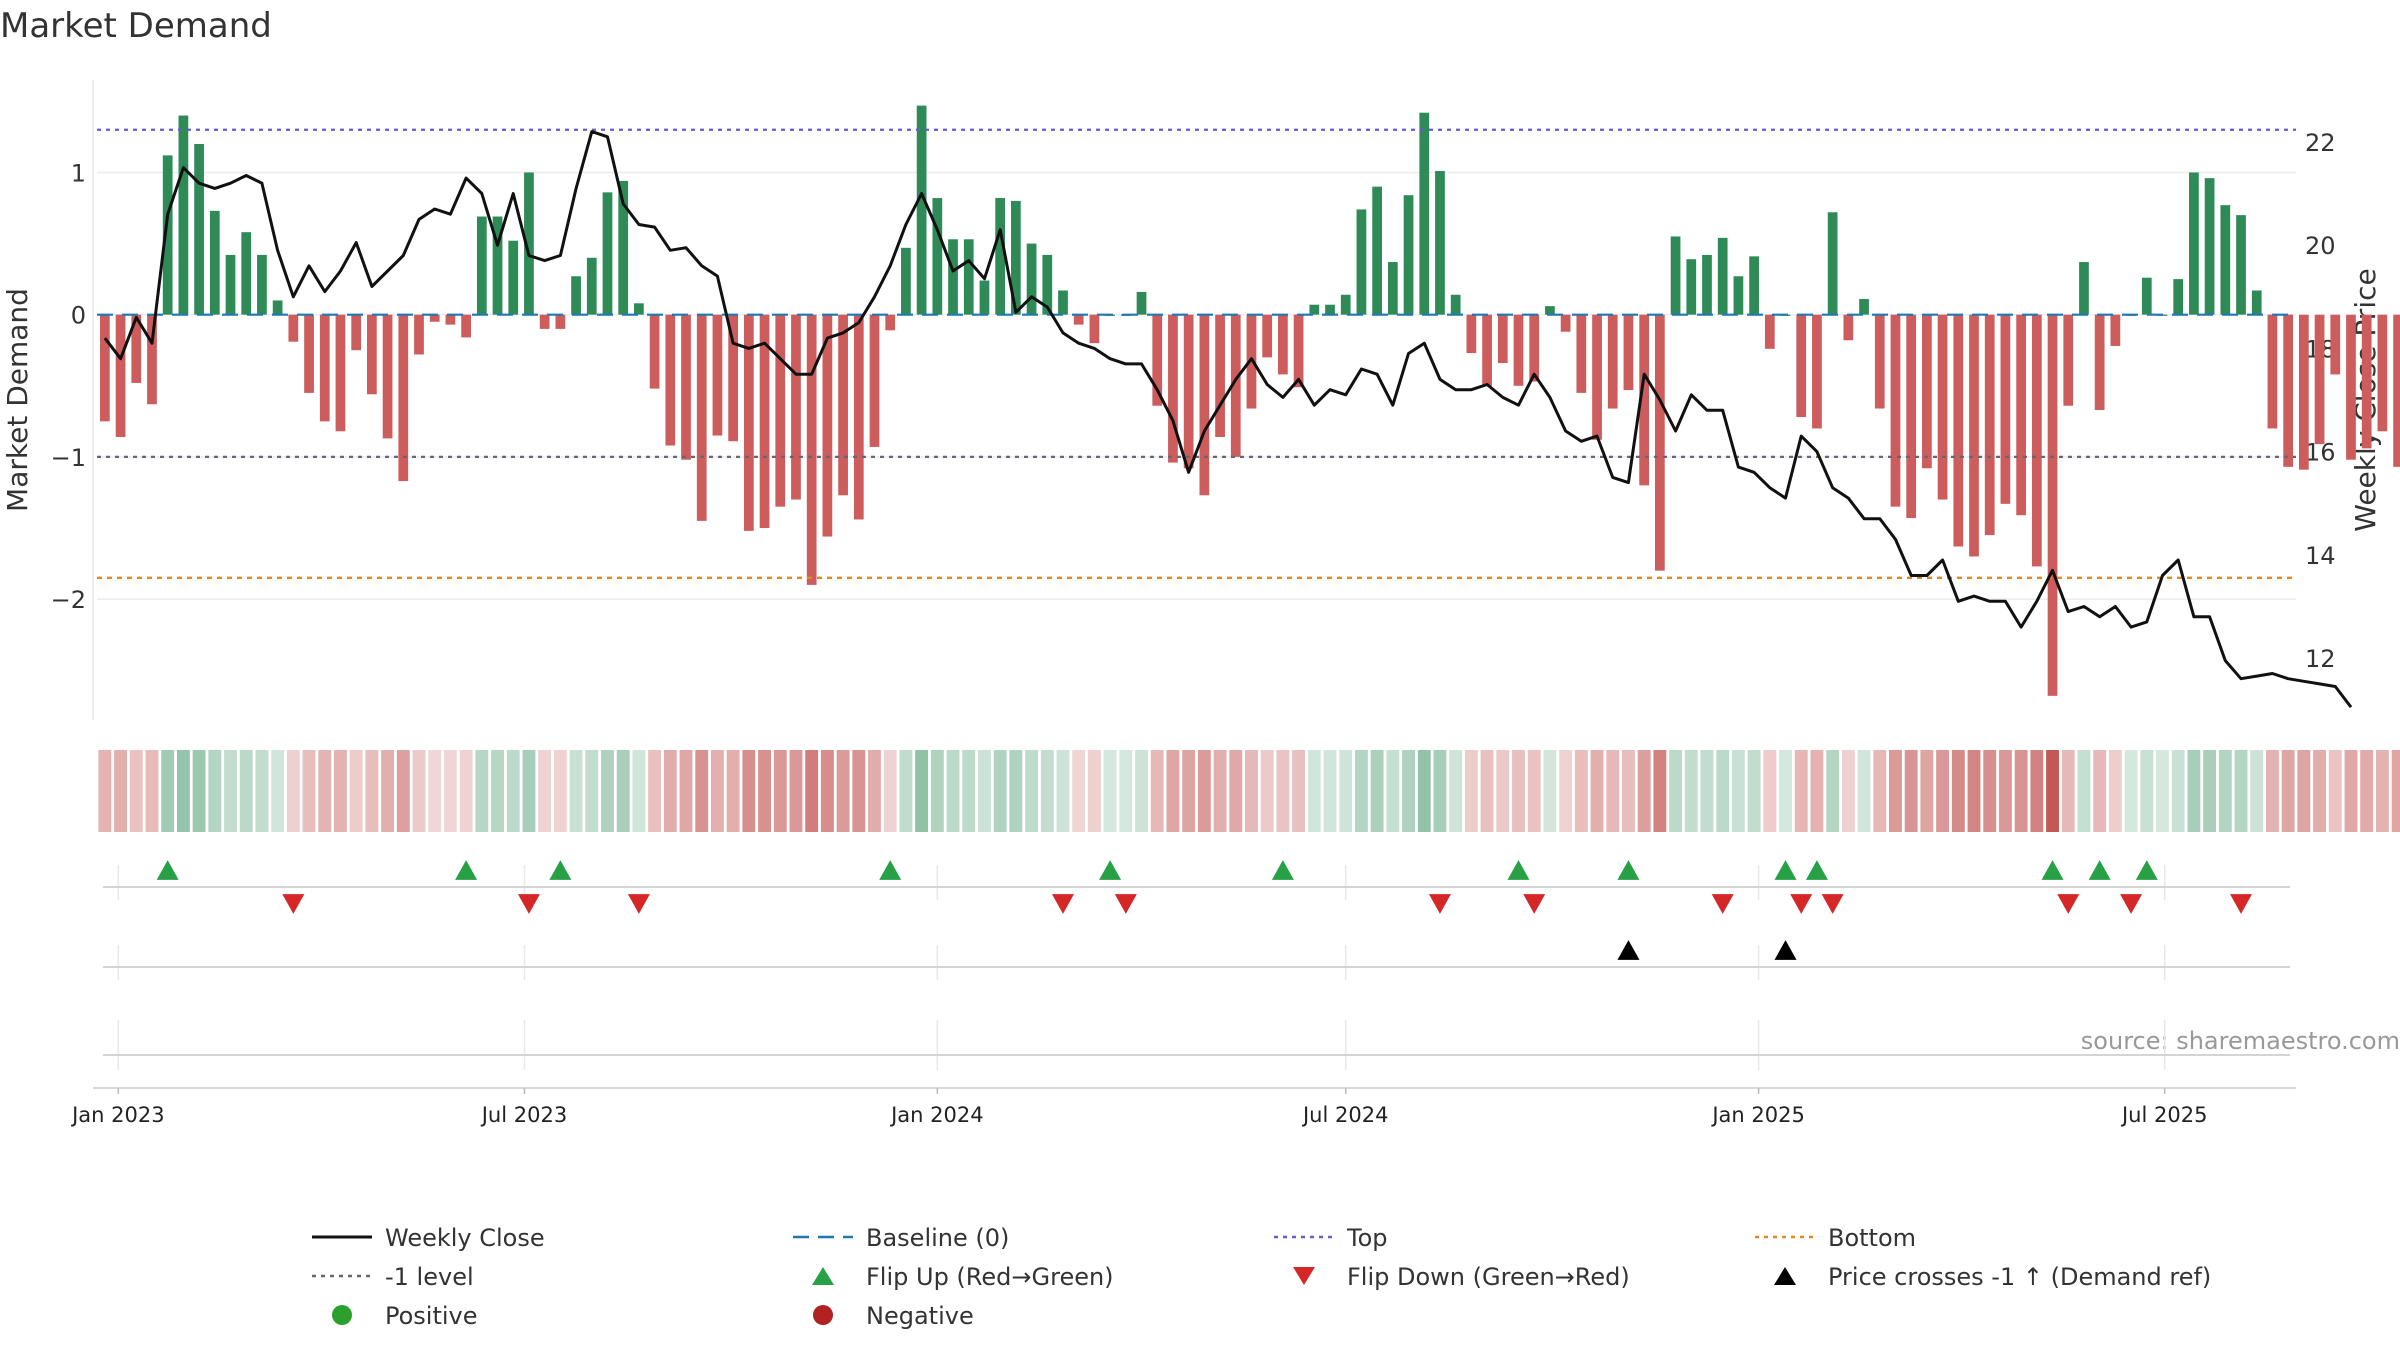 The image size is (2400, 1350). I want to click on left-axis-label: Market Demand, so click(17, 400).